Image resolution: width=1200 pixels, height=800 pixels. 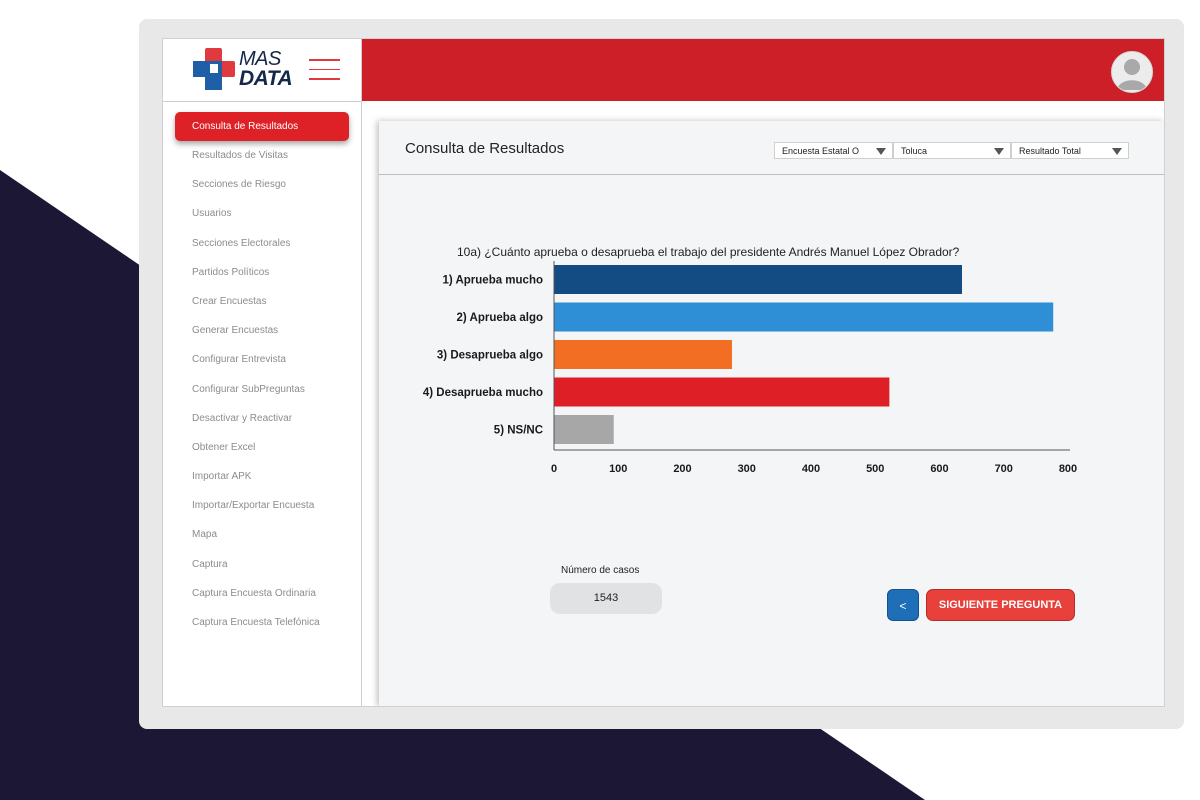 What do you see at coordinates (260, 59) in the screenshot?
I see `brand-line-1: MAS` at bounding box center [260, 59].